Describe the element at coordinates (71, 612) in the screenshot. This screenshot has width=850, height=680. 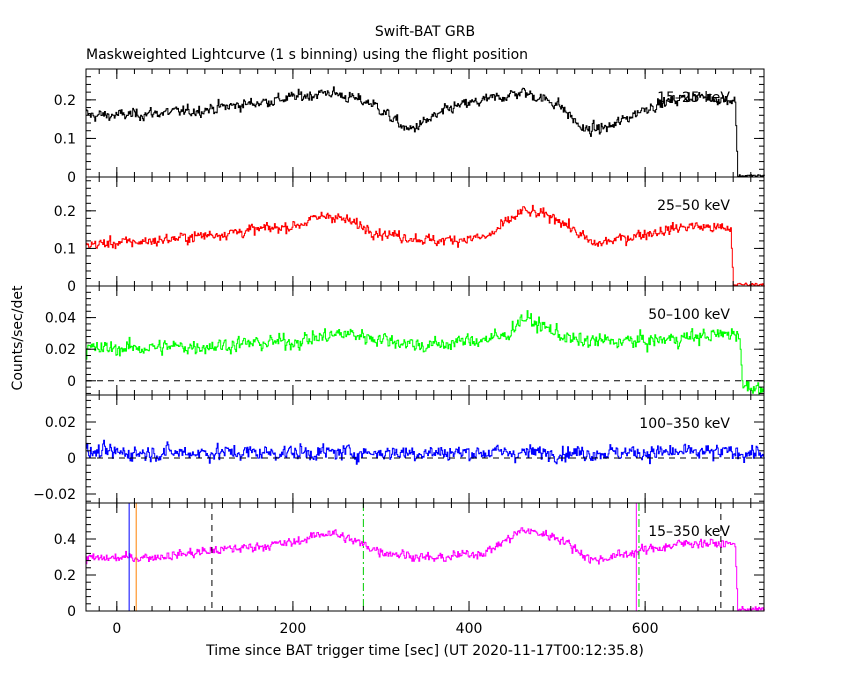
I see `y-tick-label-4-0: 0` at that location.